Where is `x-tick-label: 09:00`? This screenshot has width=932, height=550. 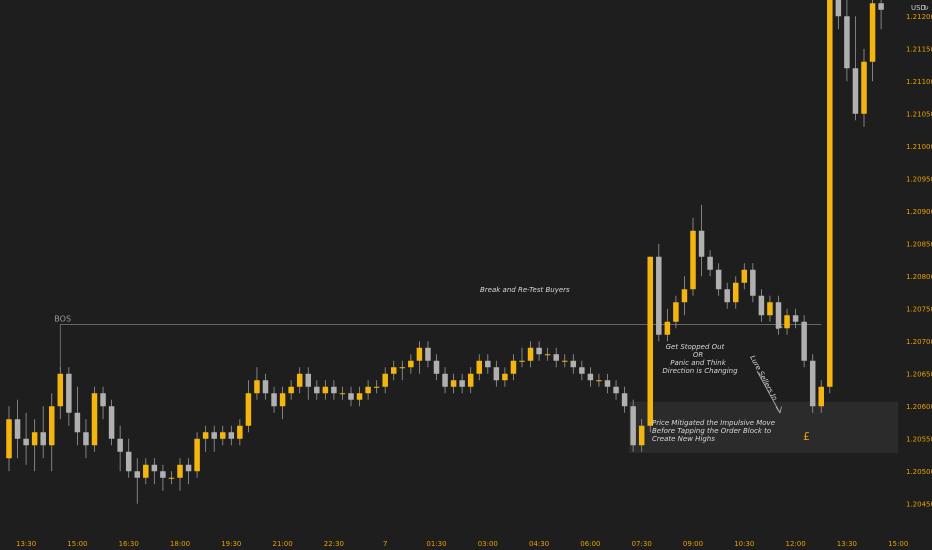 x-tick-label: 09:00 is located at coordinates (693, 544).